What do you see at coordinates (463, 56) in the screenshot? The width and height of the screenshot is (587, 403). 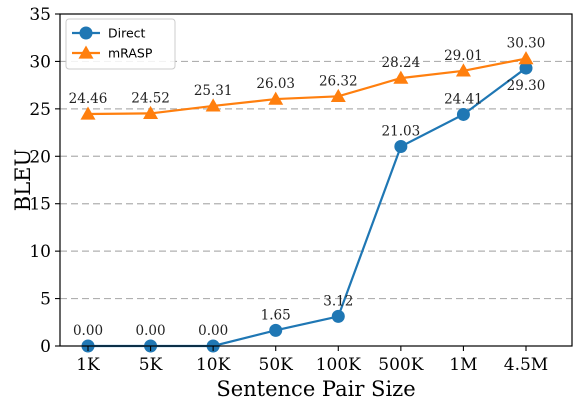 I see `mrasp-data-label: 29.01` at bounding box center [463, 56].